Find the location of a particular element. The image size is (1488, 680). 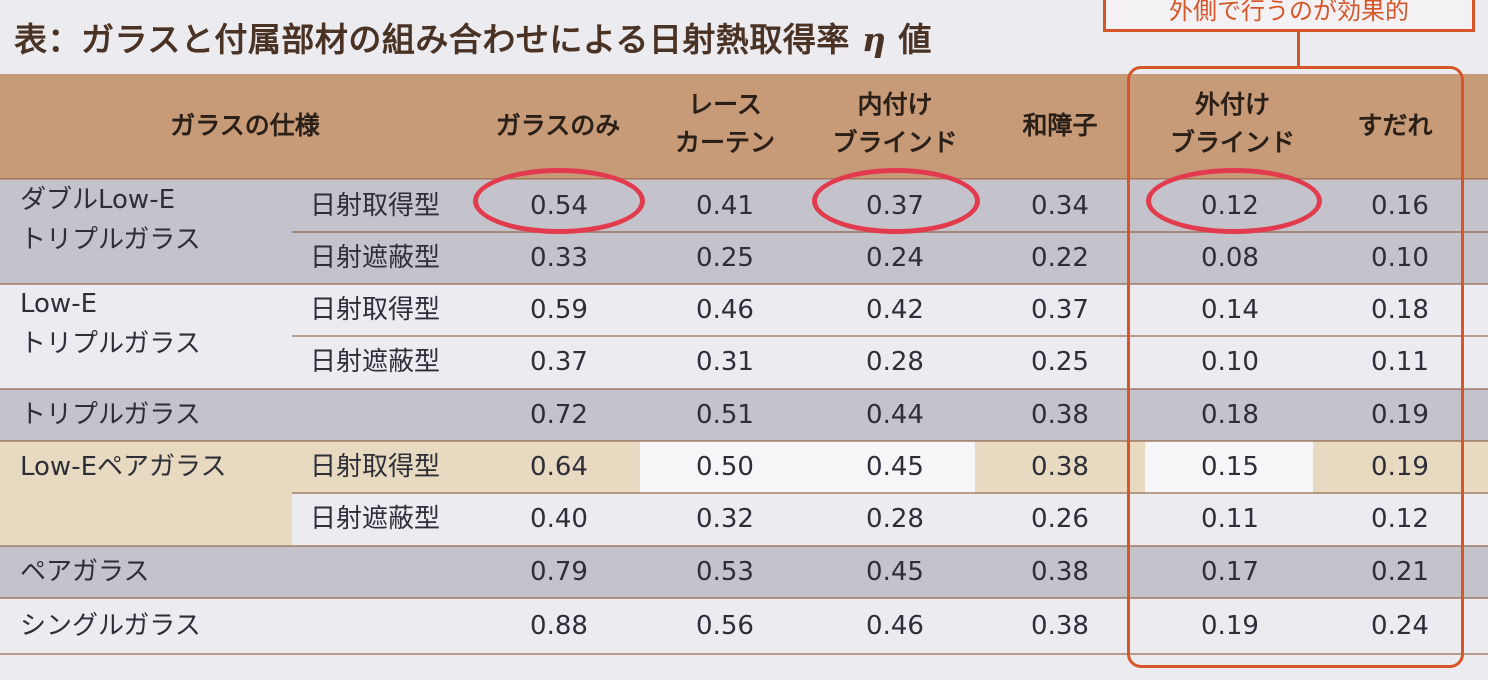

value-cell: 0.51 is located at coordinates (725, 415).